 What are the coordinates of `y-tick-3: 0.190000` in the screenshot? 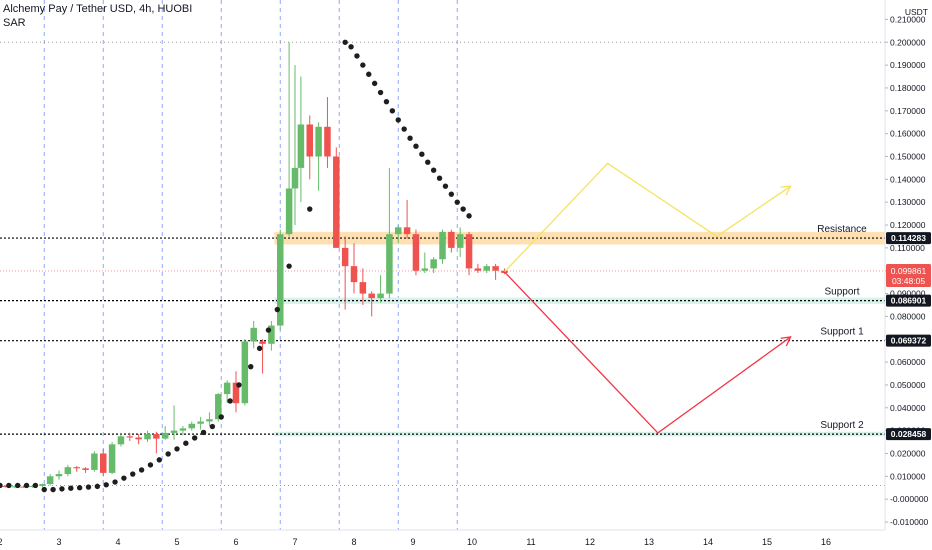 It's located at (908, 65).